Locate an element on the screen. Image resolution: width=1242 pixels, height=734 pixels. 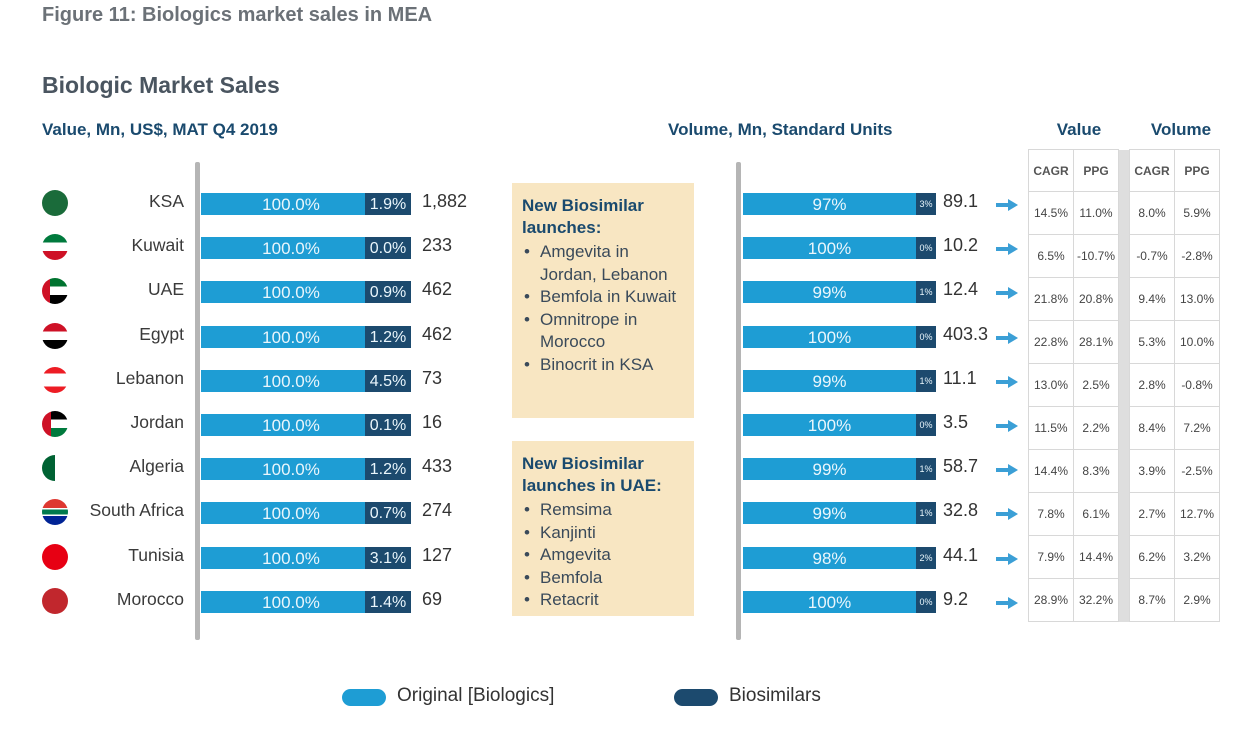
volume-total: 10.2 is located at coordinates (961, 245).